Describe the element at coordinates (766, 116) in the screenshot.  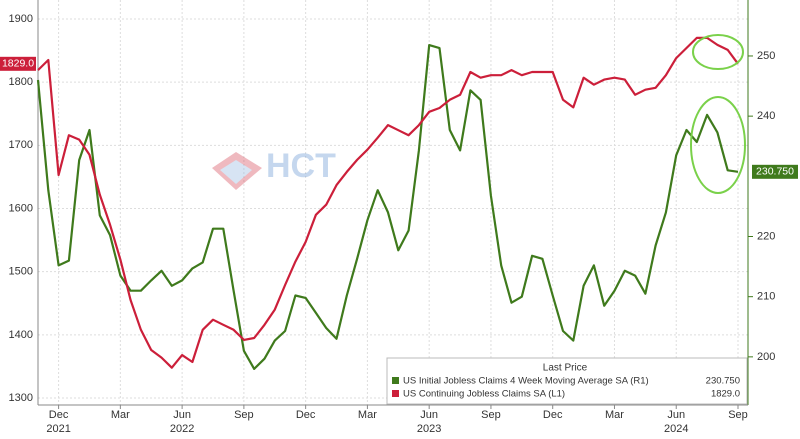
I see `y2-tick-label: 240` at that location.